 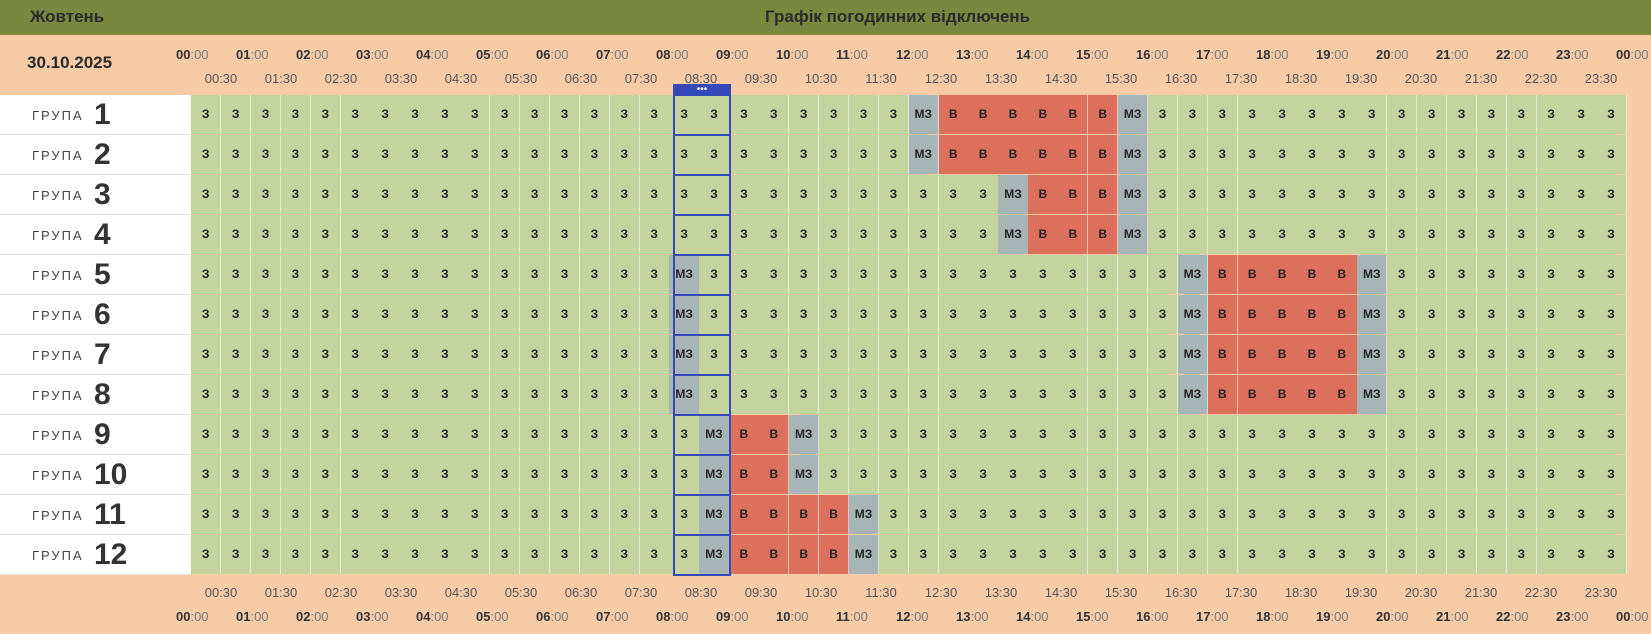 What do you see at coordinates (111, 474) in the screenshot?
I see `group-number: 10` at bounding box center [111, 474].